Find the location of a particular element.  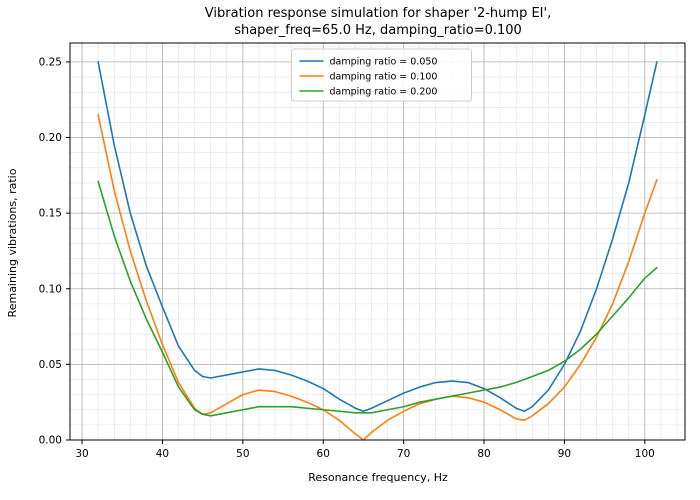

y-tick-label: 0.15 is located at coordinates (50, 214).